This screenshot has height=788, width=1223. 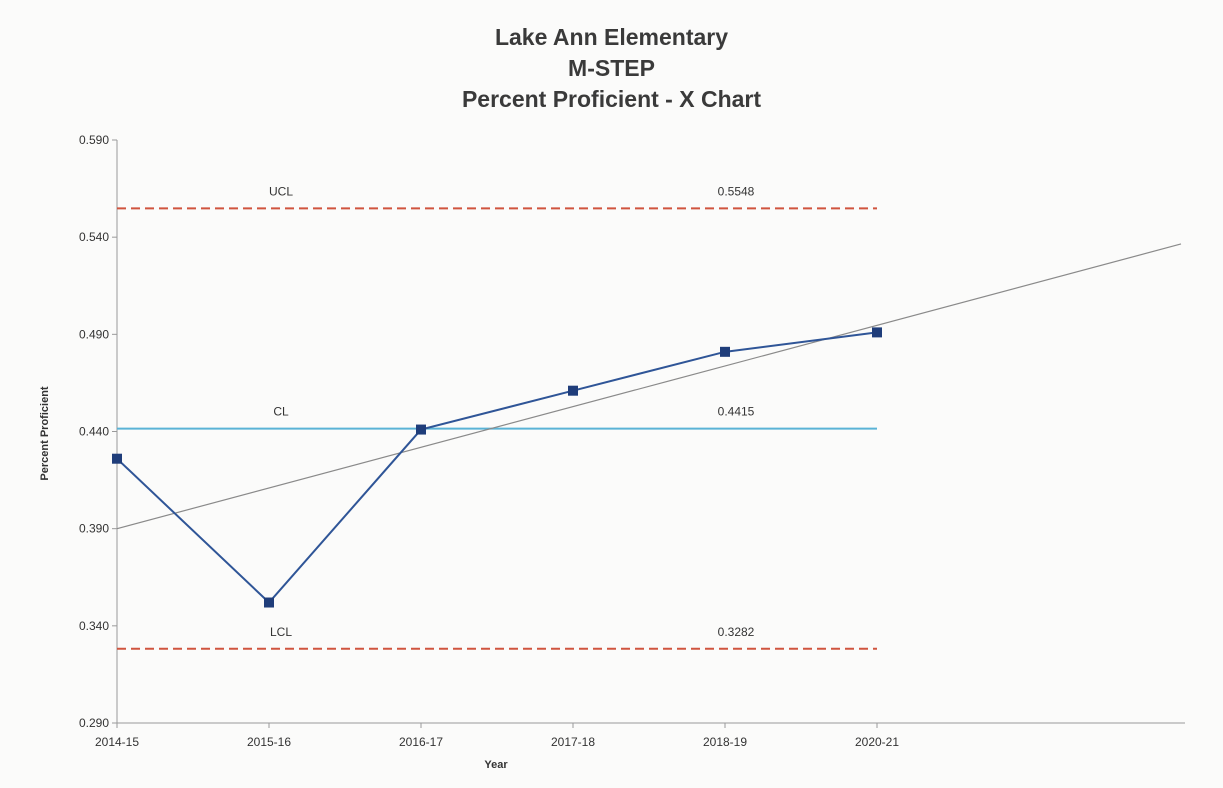 What do you see at coordinates (94, 334) in the screenshot?
I see `y-tick-label: 0.490` at bounding box center [94, 334].